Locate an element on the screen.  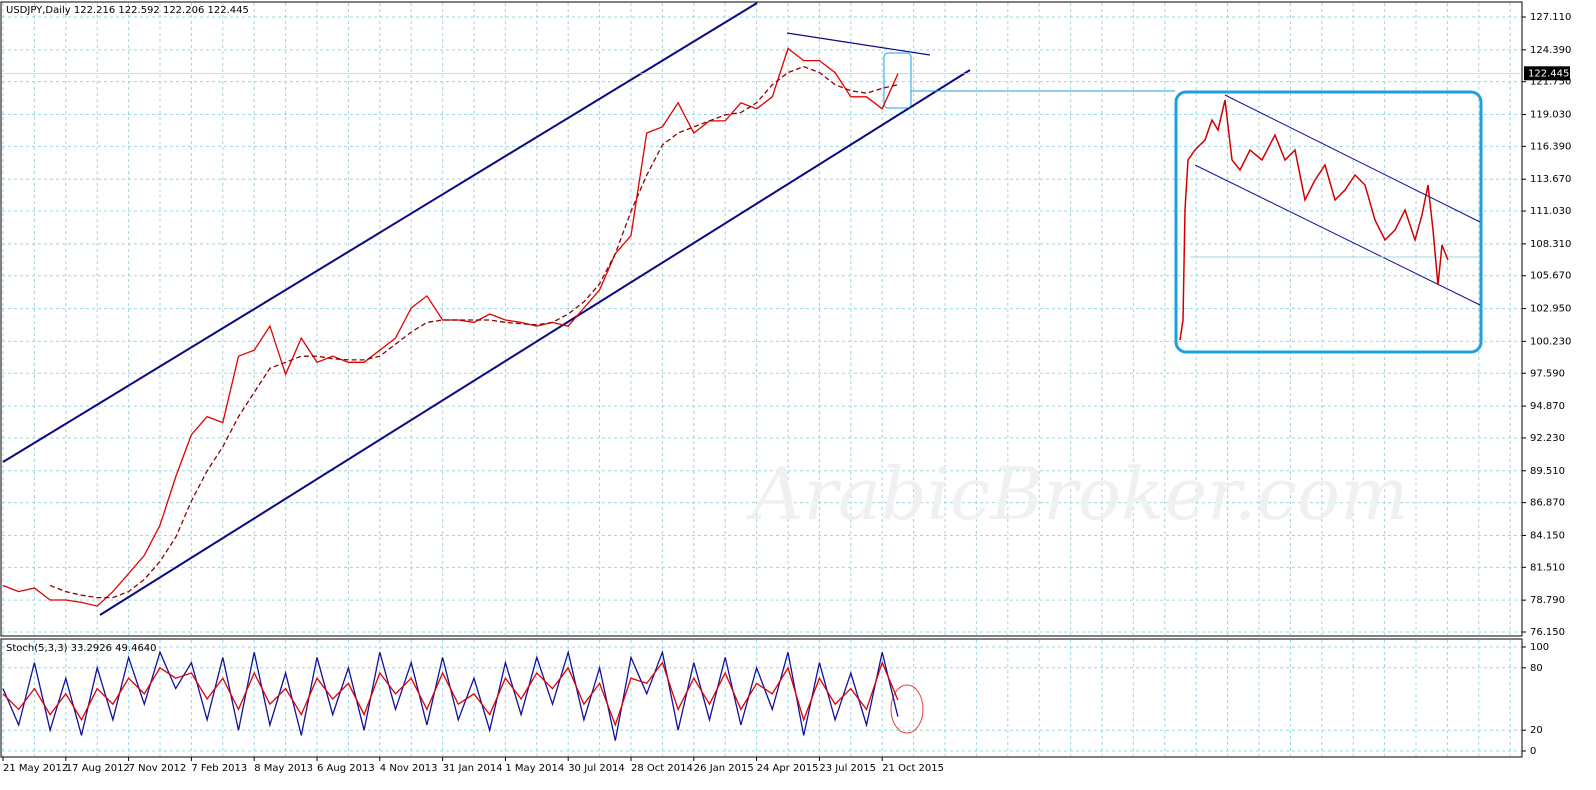
resistance-line is located at coordinates (858, 44).